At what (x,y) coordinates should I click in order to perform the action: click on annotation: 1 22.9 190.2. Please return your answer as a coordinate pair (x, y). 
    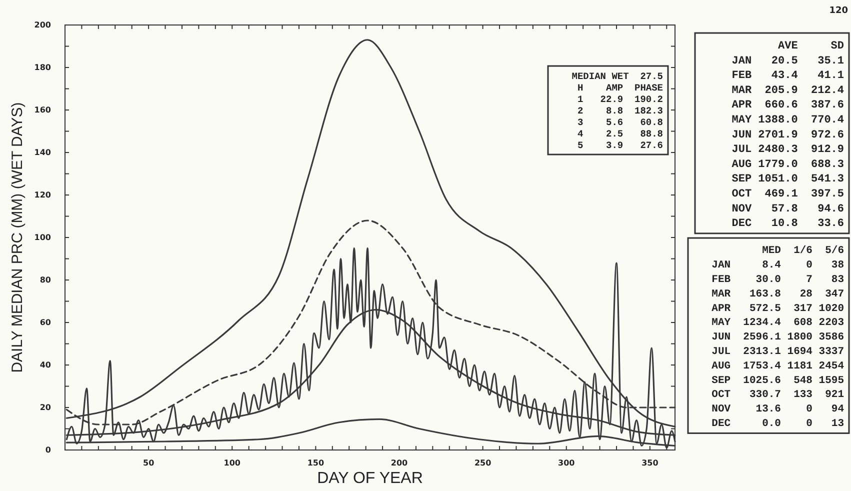
    Looking at the image, I should click on (618, 99).